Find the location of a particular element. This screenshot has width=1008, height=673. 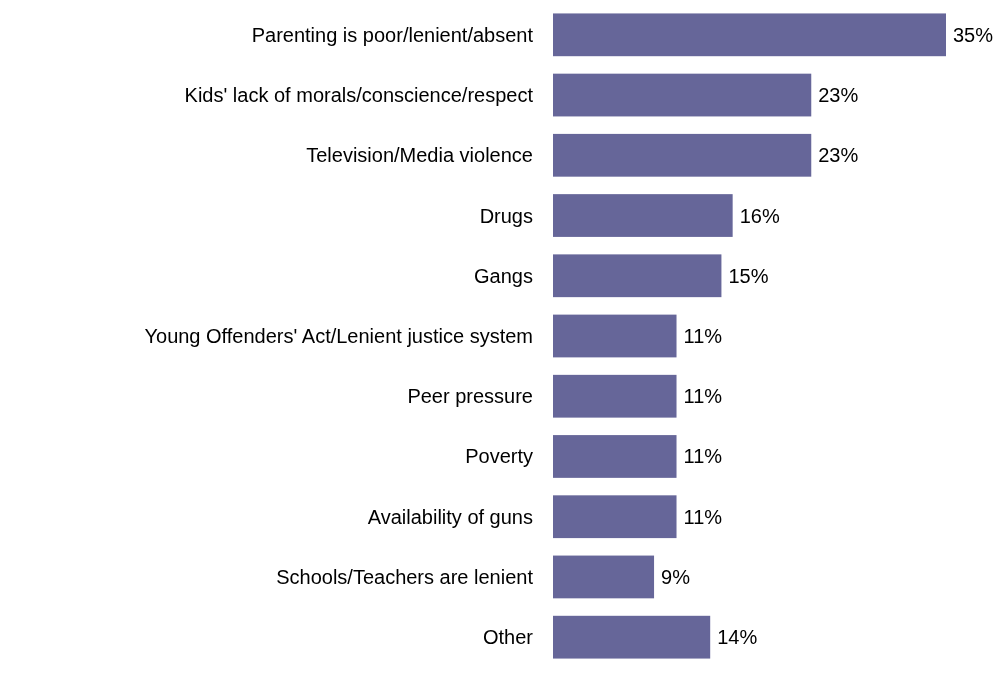

y-tick-label: Parenting is poor/lenient/absent is located at coordinates (392, 34).